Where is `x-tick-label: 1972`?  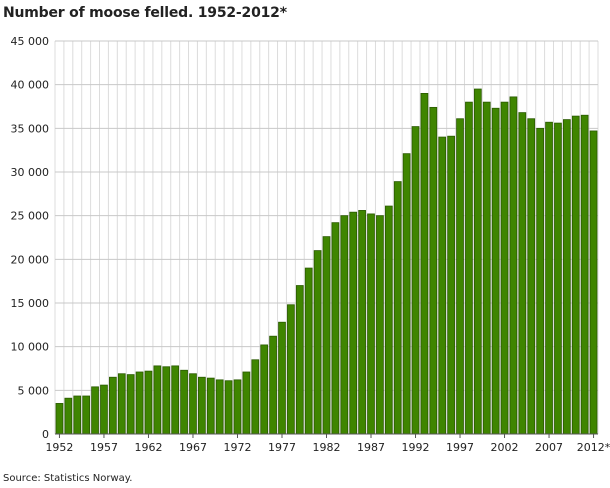
x-tick-label: 1972 is located at coordinates (237, 447).